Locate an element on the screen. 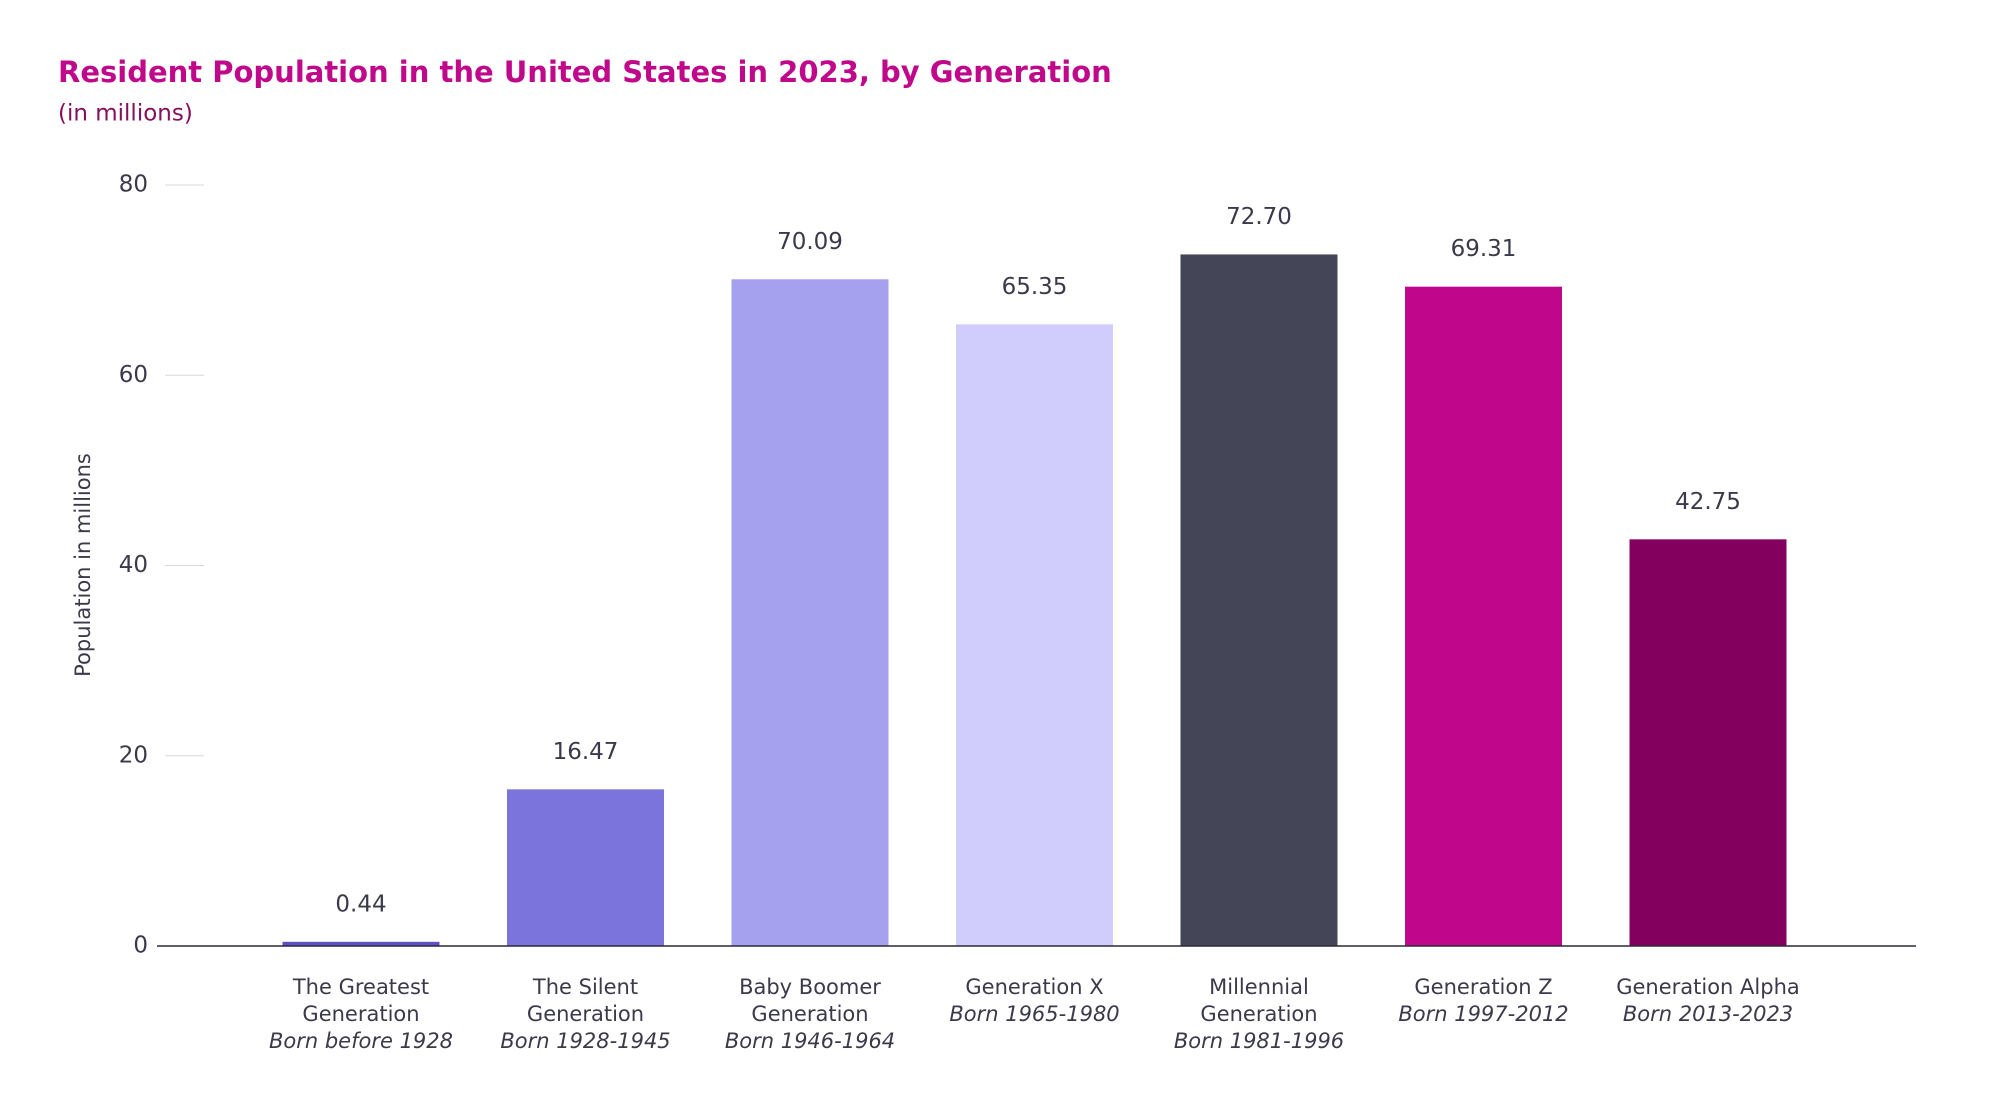 This screenshot has width=2000, height=1104. data-label: 72.70 is located at coordinates (1259, 217).